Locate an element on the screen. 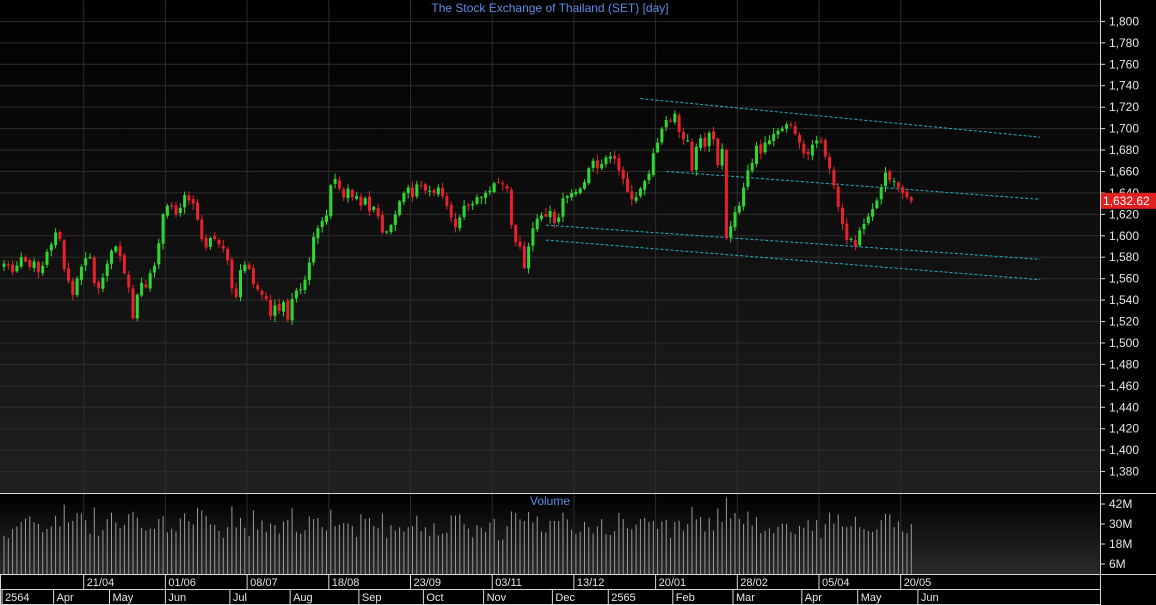 The image size is (1156, 605). trend-lines is located at coordinates (793, 189).